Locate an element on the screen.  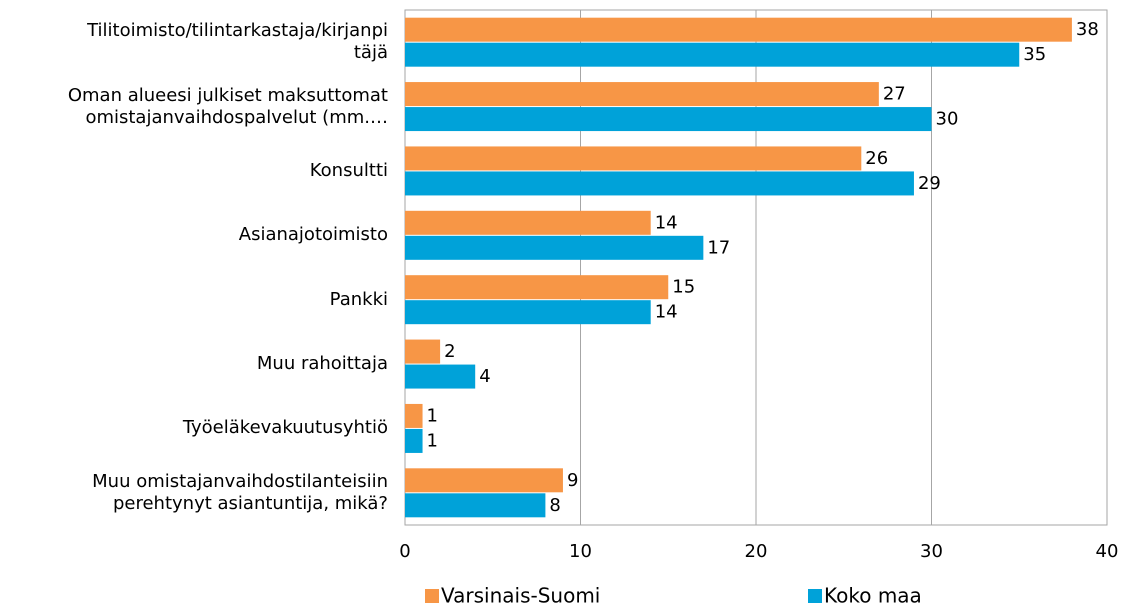
data-label: 9 is located at coordinates (572, 480).